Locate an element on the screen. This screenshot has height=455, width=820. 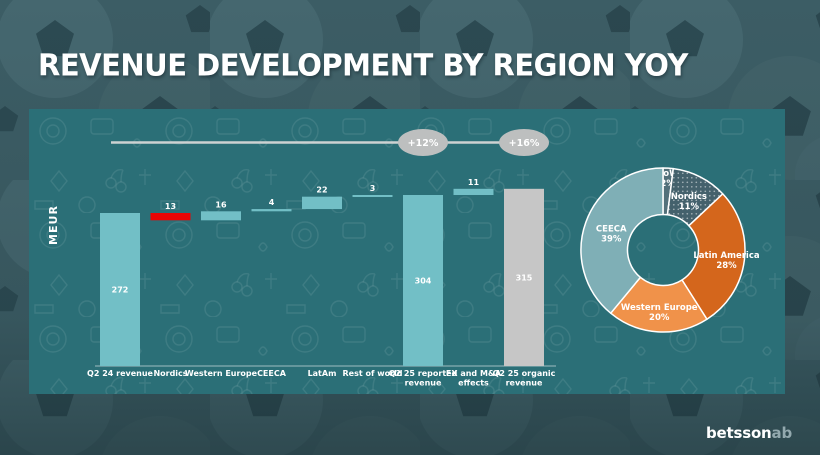
donut-slice-ceeca is located at coordinates (622, 240).